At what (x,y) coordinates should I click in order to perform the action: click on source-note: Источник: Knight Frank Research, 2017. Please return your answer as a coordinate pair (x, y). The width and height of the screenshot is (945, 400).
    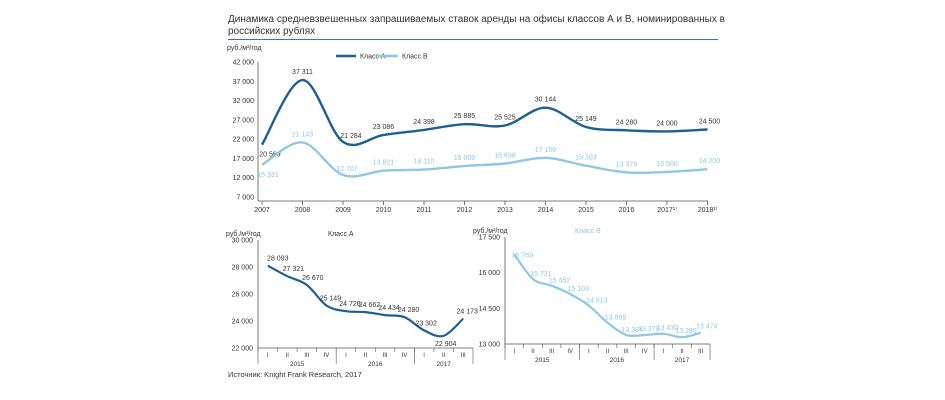
    Looking at the image, I should click on (295, 374).